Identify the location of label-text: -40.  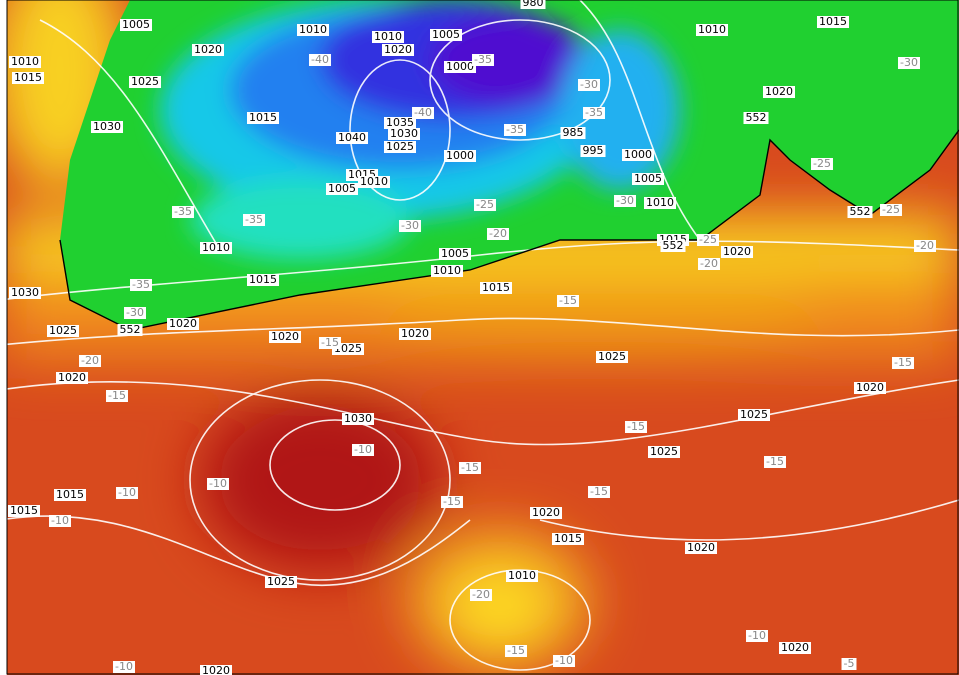
(423, 112).